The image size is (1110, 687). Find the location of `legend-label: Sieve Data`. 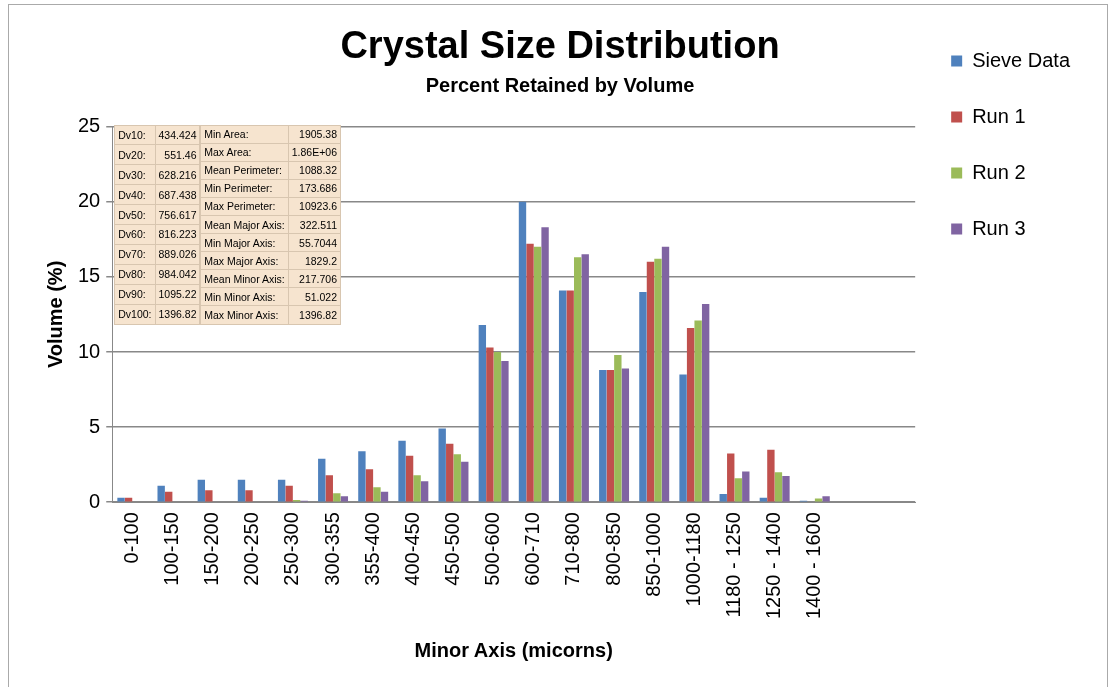

legend-label: Sieve Data is located at coordinates (1021, 59).